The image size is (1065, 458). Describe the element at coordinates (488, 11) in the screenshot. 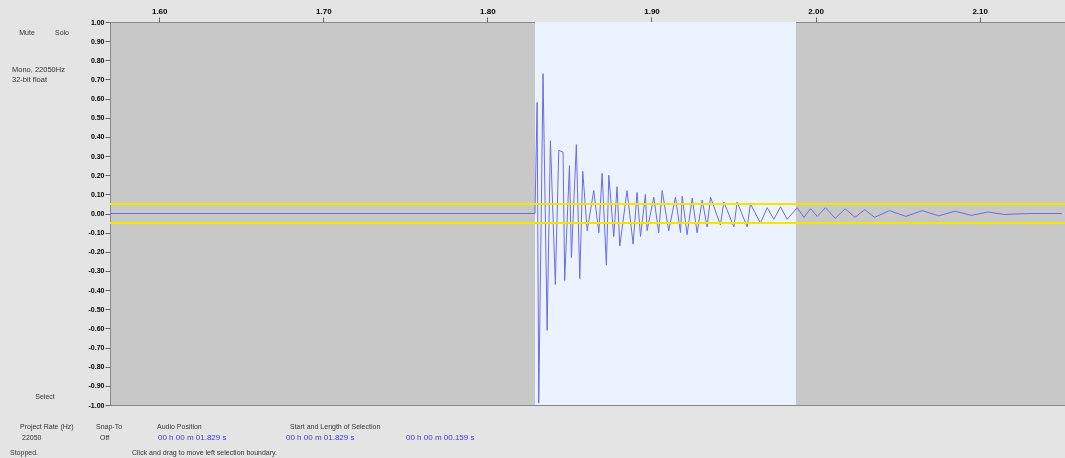

I see `x-tick-label: 1.80` at that location.